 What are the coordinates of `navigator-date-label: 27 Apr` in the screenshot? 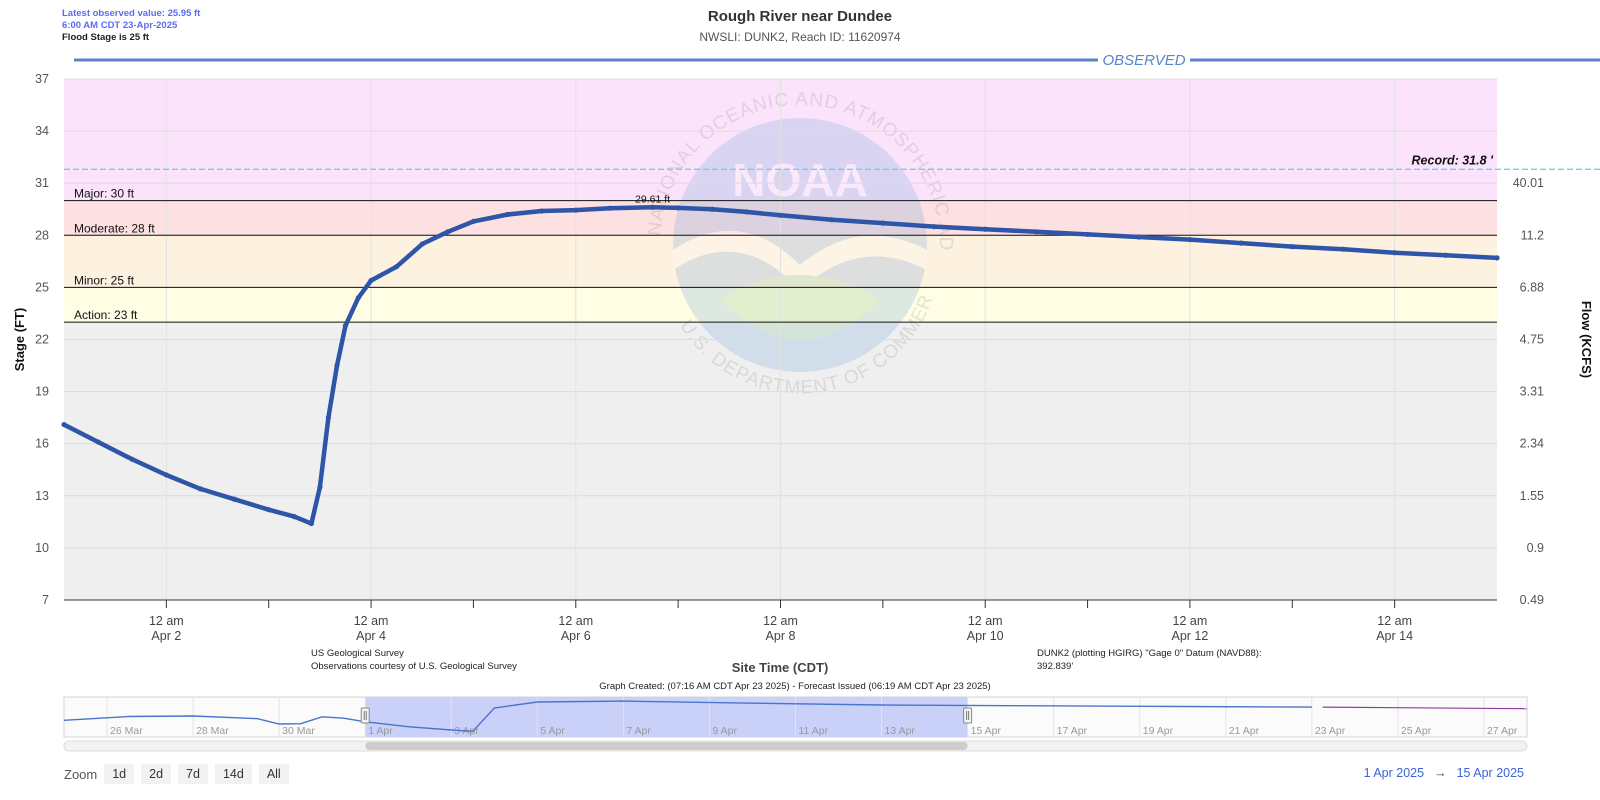 It's located at (1502, 731).